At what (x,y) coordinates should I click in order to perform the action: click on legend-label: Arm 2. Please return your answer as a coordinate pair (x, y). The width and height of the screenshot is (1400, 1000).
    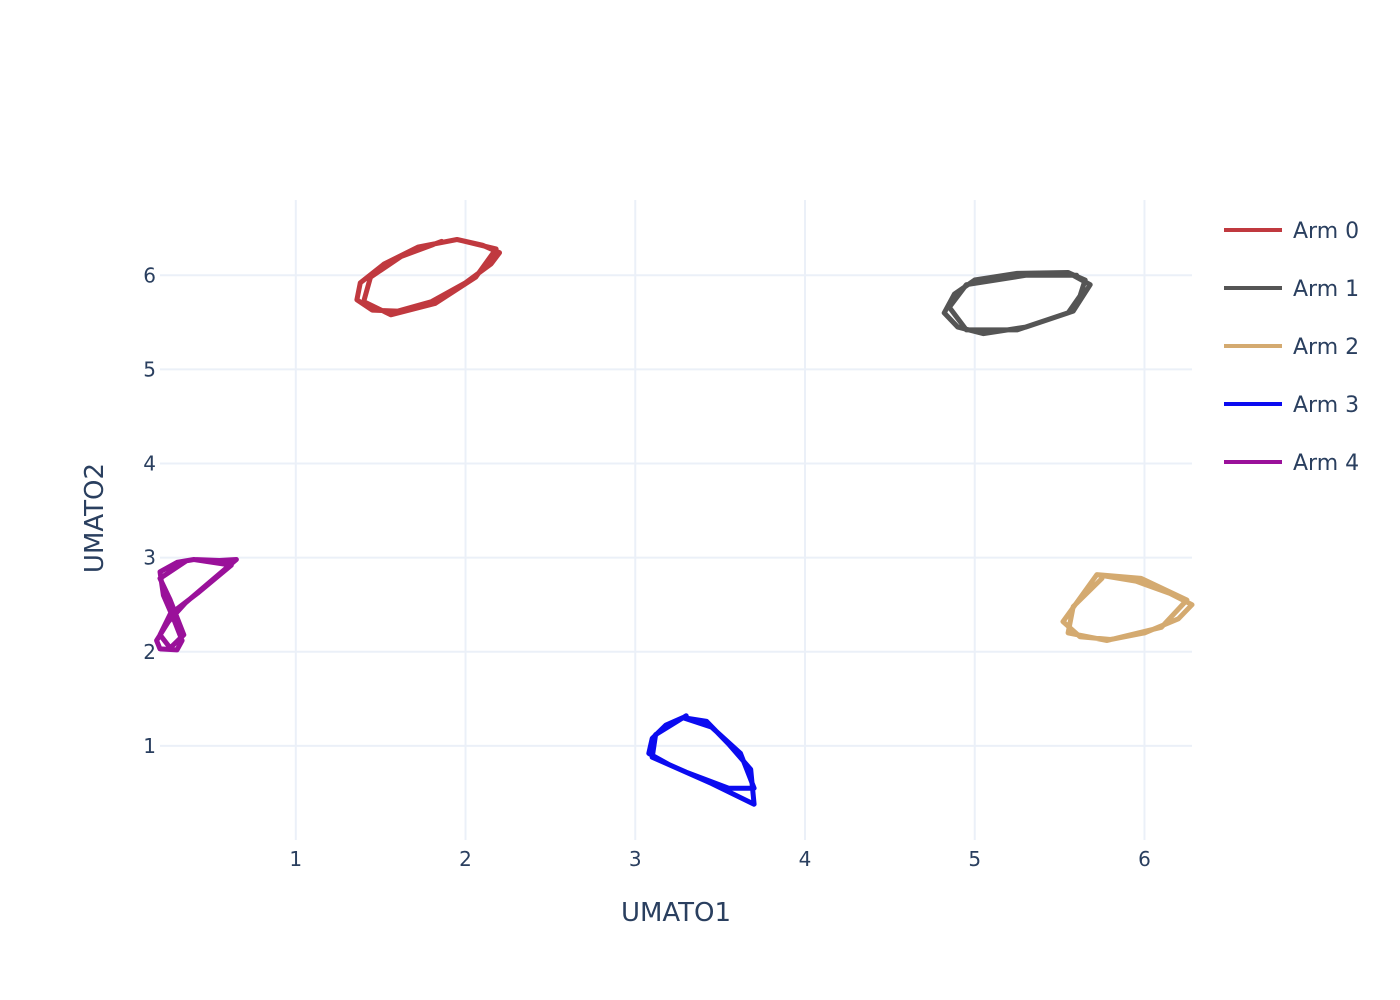
    Looking at the image, I should click on (1326, 347).